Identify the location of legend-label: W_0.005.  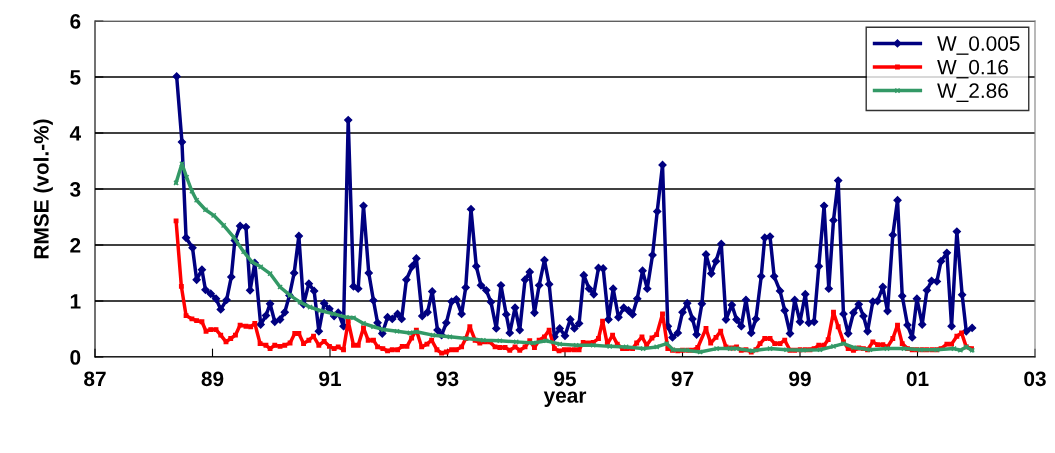
(978, 45).